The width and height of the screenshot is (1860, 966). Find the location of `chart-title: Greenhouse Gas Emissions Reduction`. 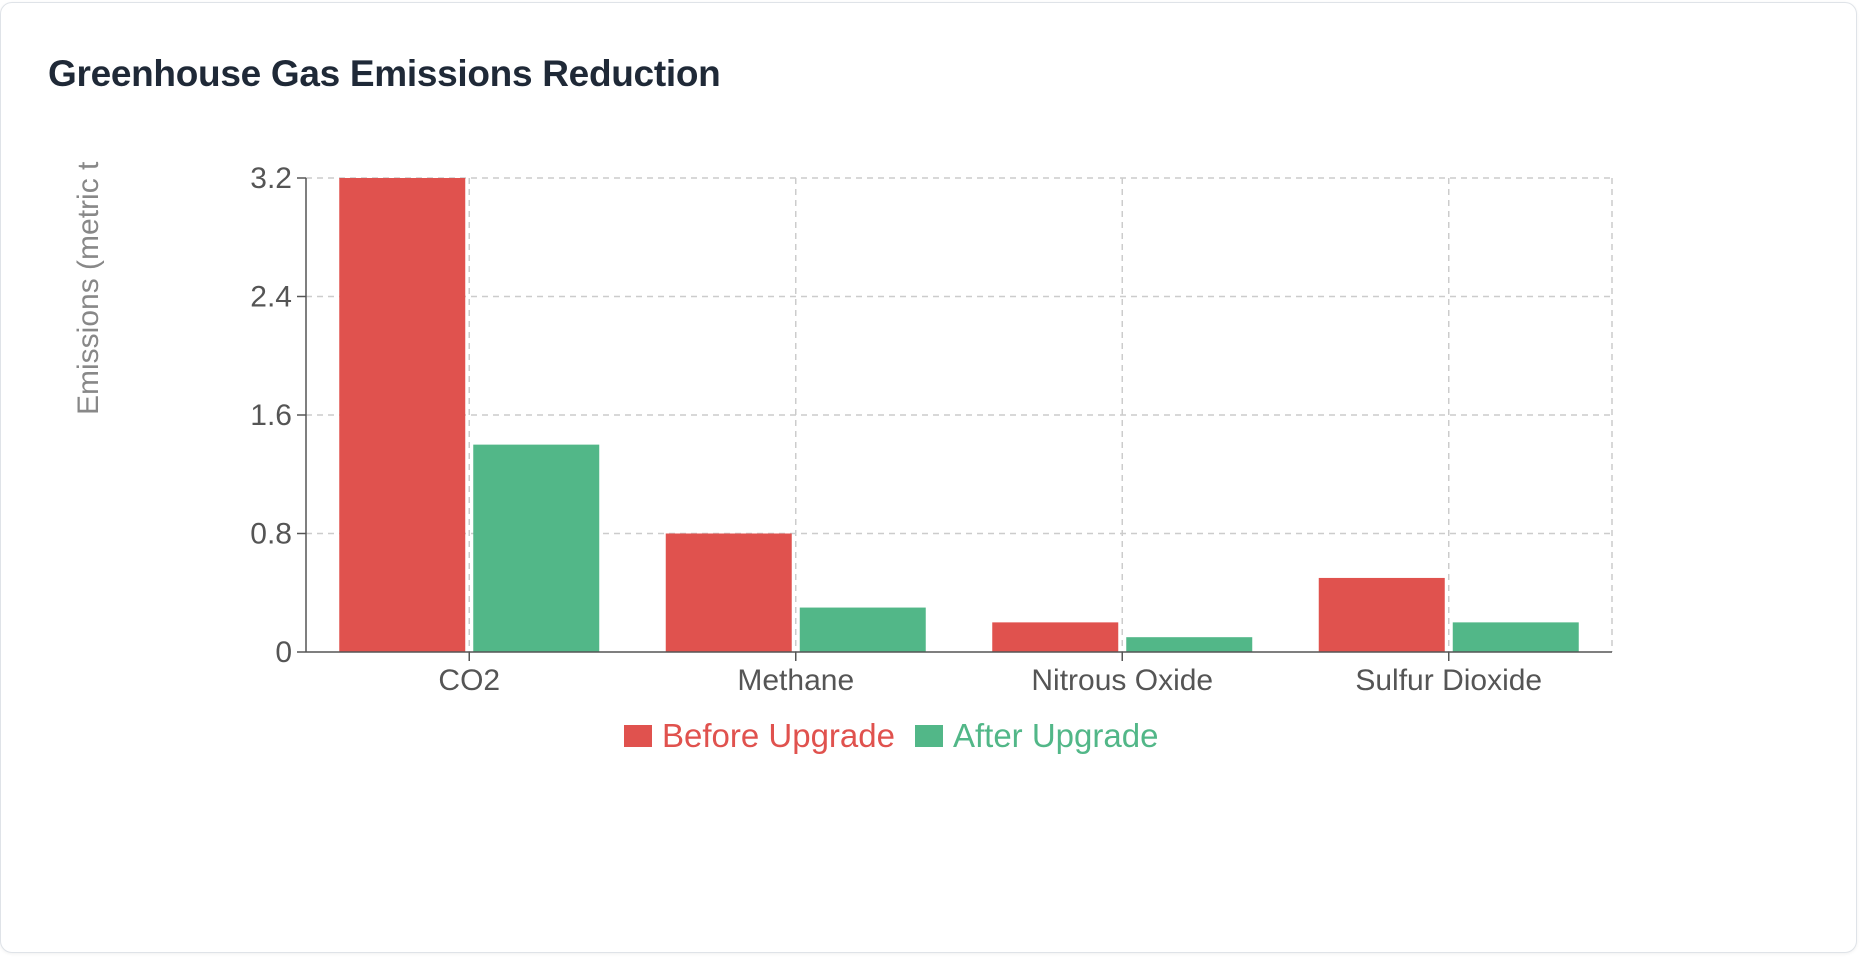

chart-title: Greenhouse Gas Emissions Reduction is located at coordinates (384, 73).